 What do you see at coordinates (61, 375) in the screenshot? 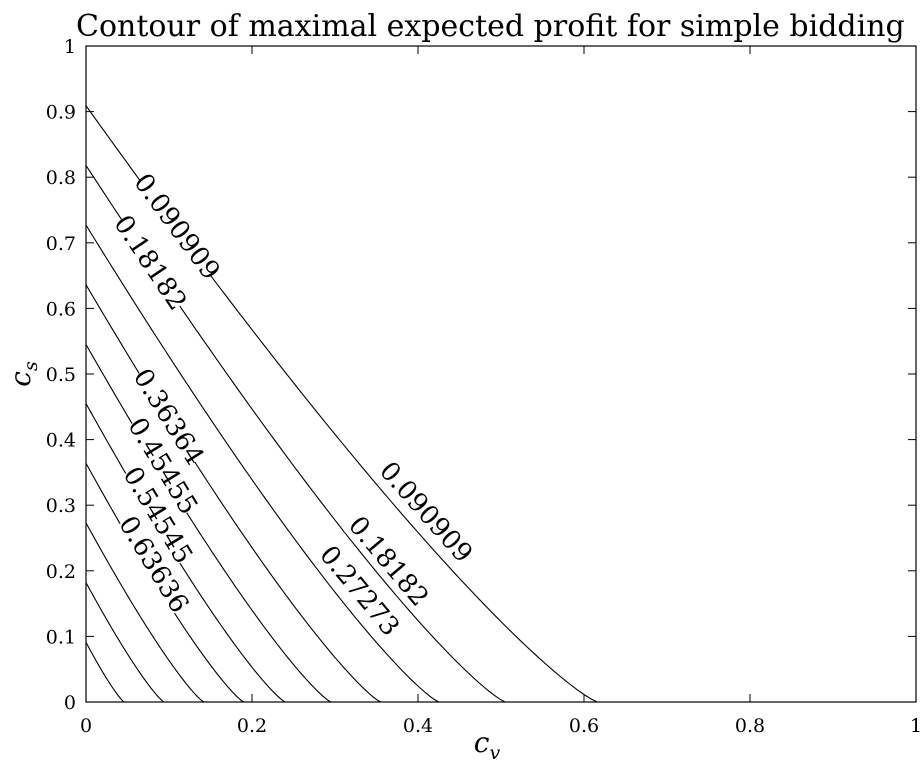
I see `y-tick-label: 0.5` at bounding box center [61, 375].